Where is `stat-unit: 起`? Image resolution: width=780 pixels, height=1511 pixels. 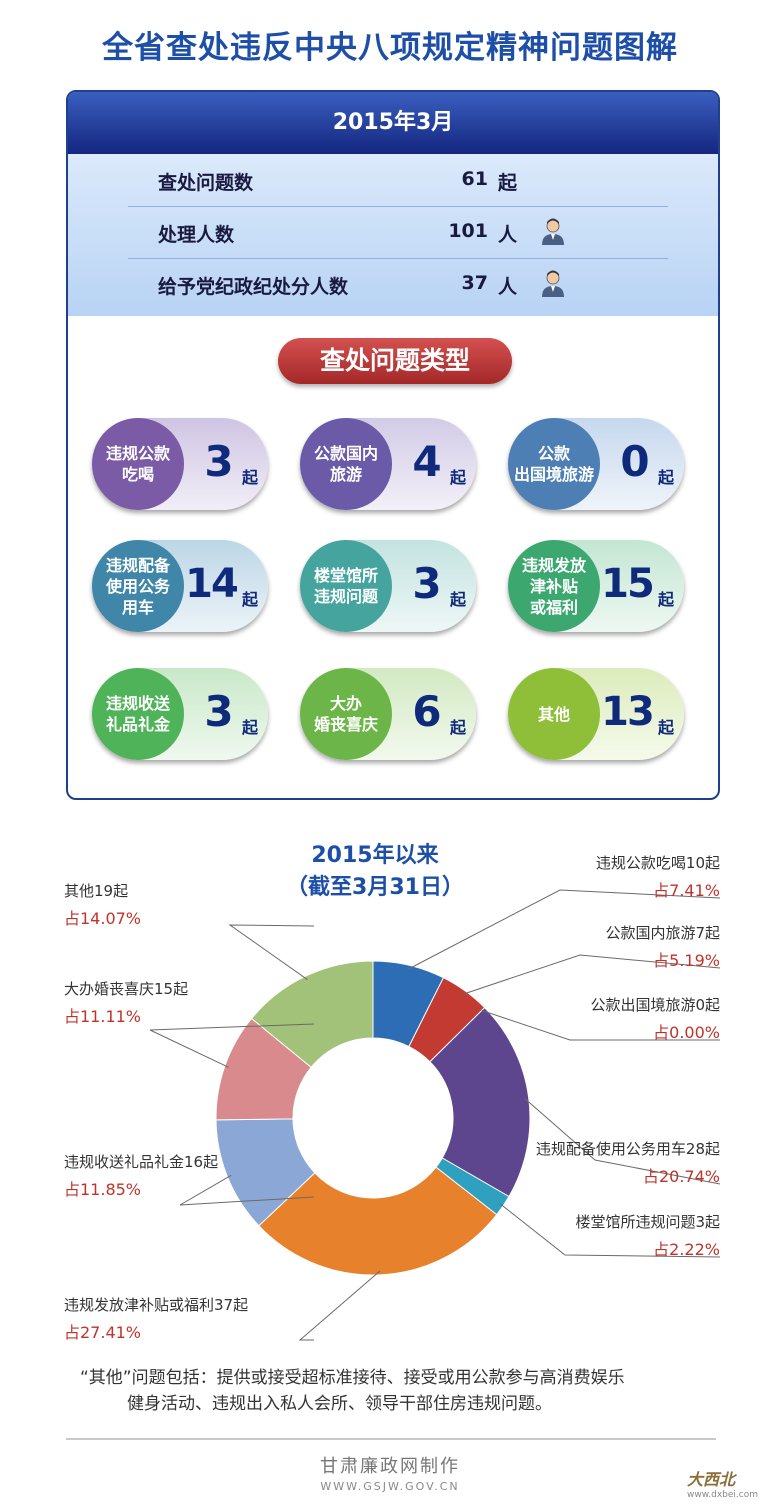
stat-unit: 起 is located at coordinates (508, 183).